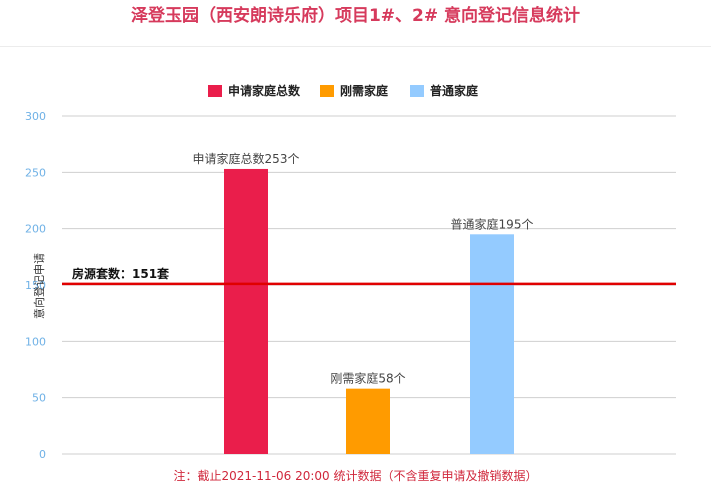  What do you see at coordinates (35, 341) in the screenshot?
I see `y-tick-label: 100` at bounding box center [35, 341].